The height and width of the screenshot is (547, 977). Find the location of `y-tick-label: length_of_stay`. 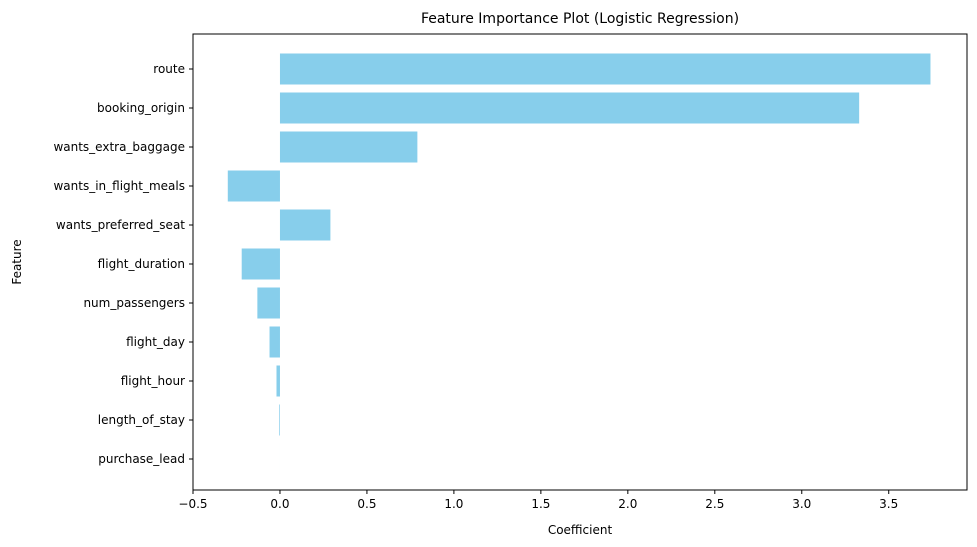

y-tick-label: length_of_stay is located at coordinates (141, 420).